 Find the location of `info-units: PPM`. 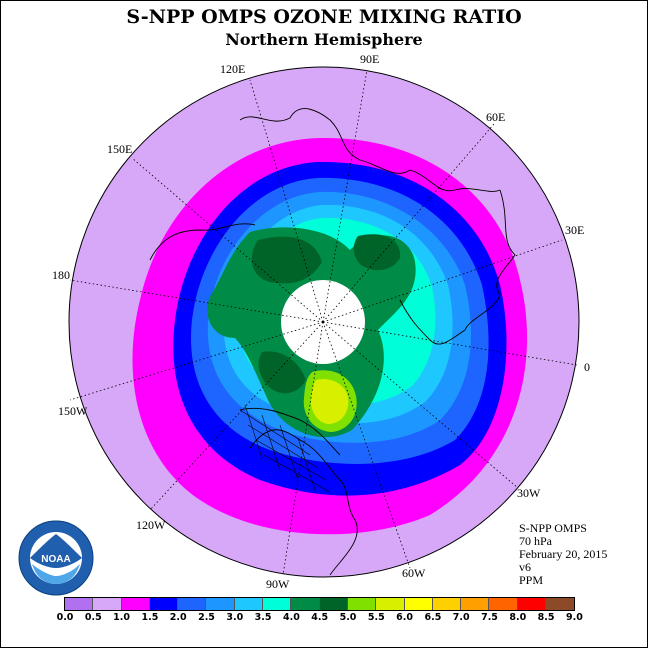

info-units: PPM is located at coordinates (531, 580).